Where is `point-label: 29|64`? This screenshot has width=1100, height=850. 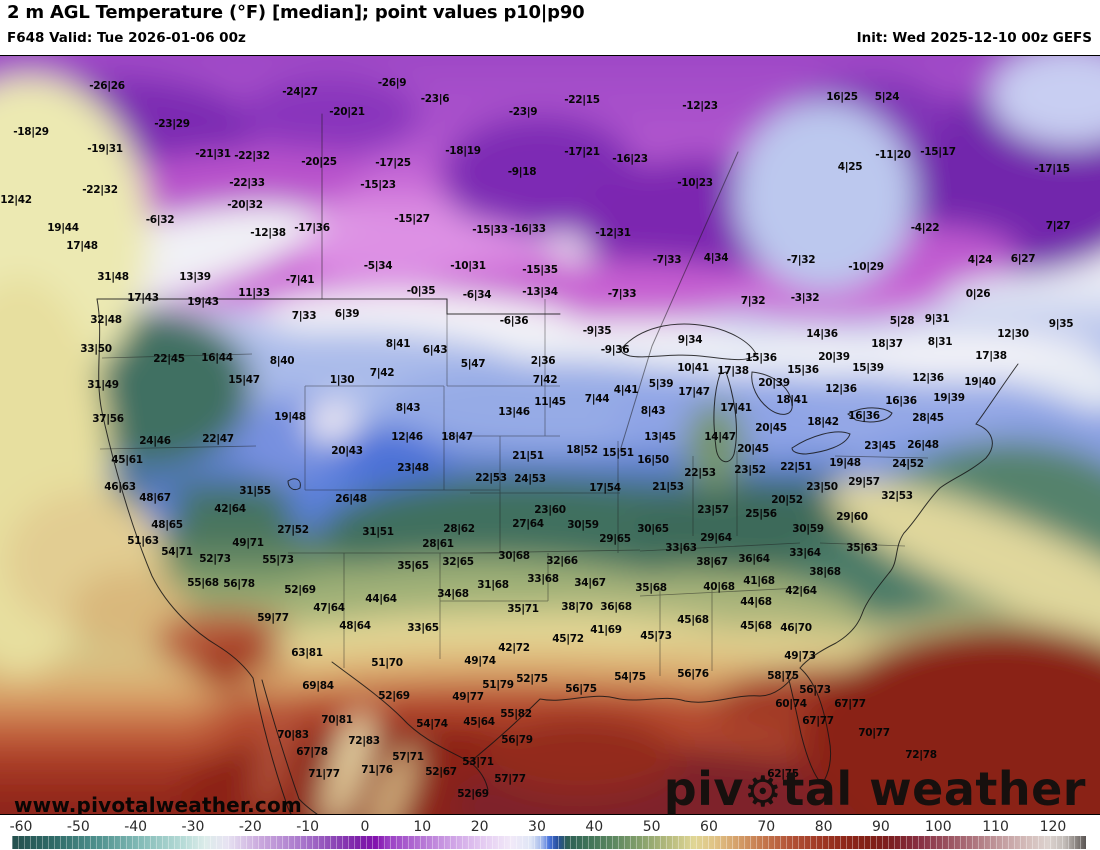 point-label: 29|64 is located at coordinates (716, 538).